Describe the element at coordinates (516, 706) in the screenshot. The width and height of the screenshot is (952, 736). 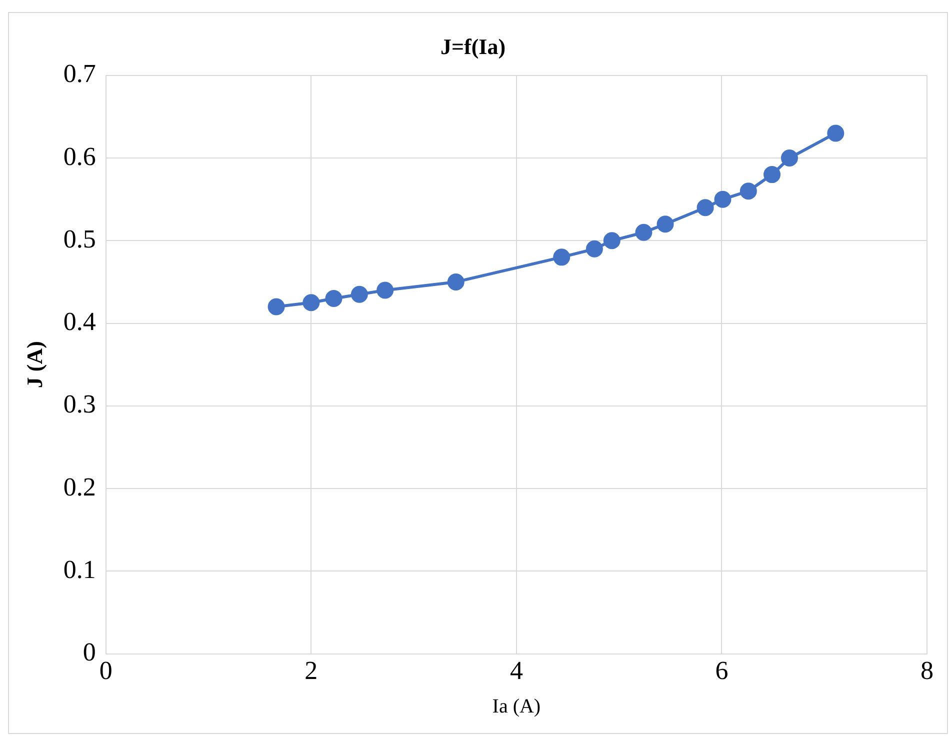
I see `x-axis-title: Ia (A)` at that location.